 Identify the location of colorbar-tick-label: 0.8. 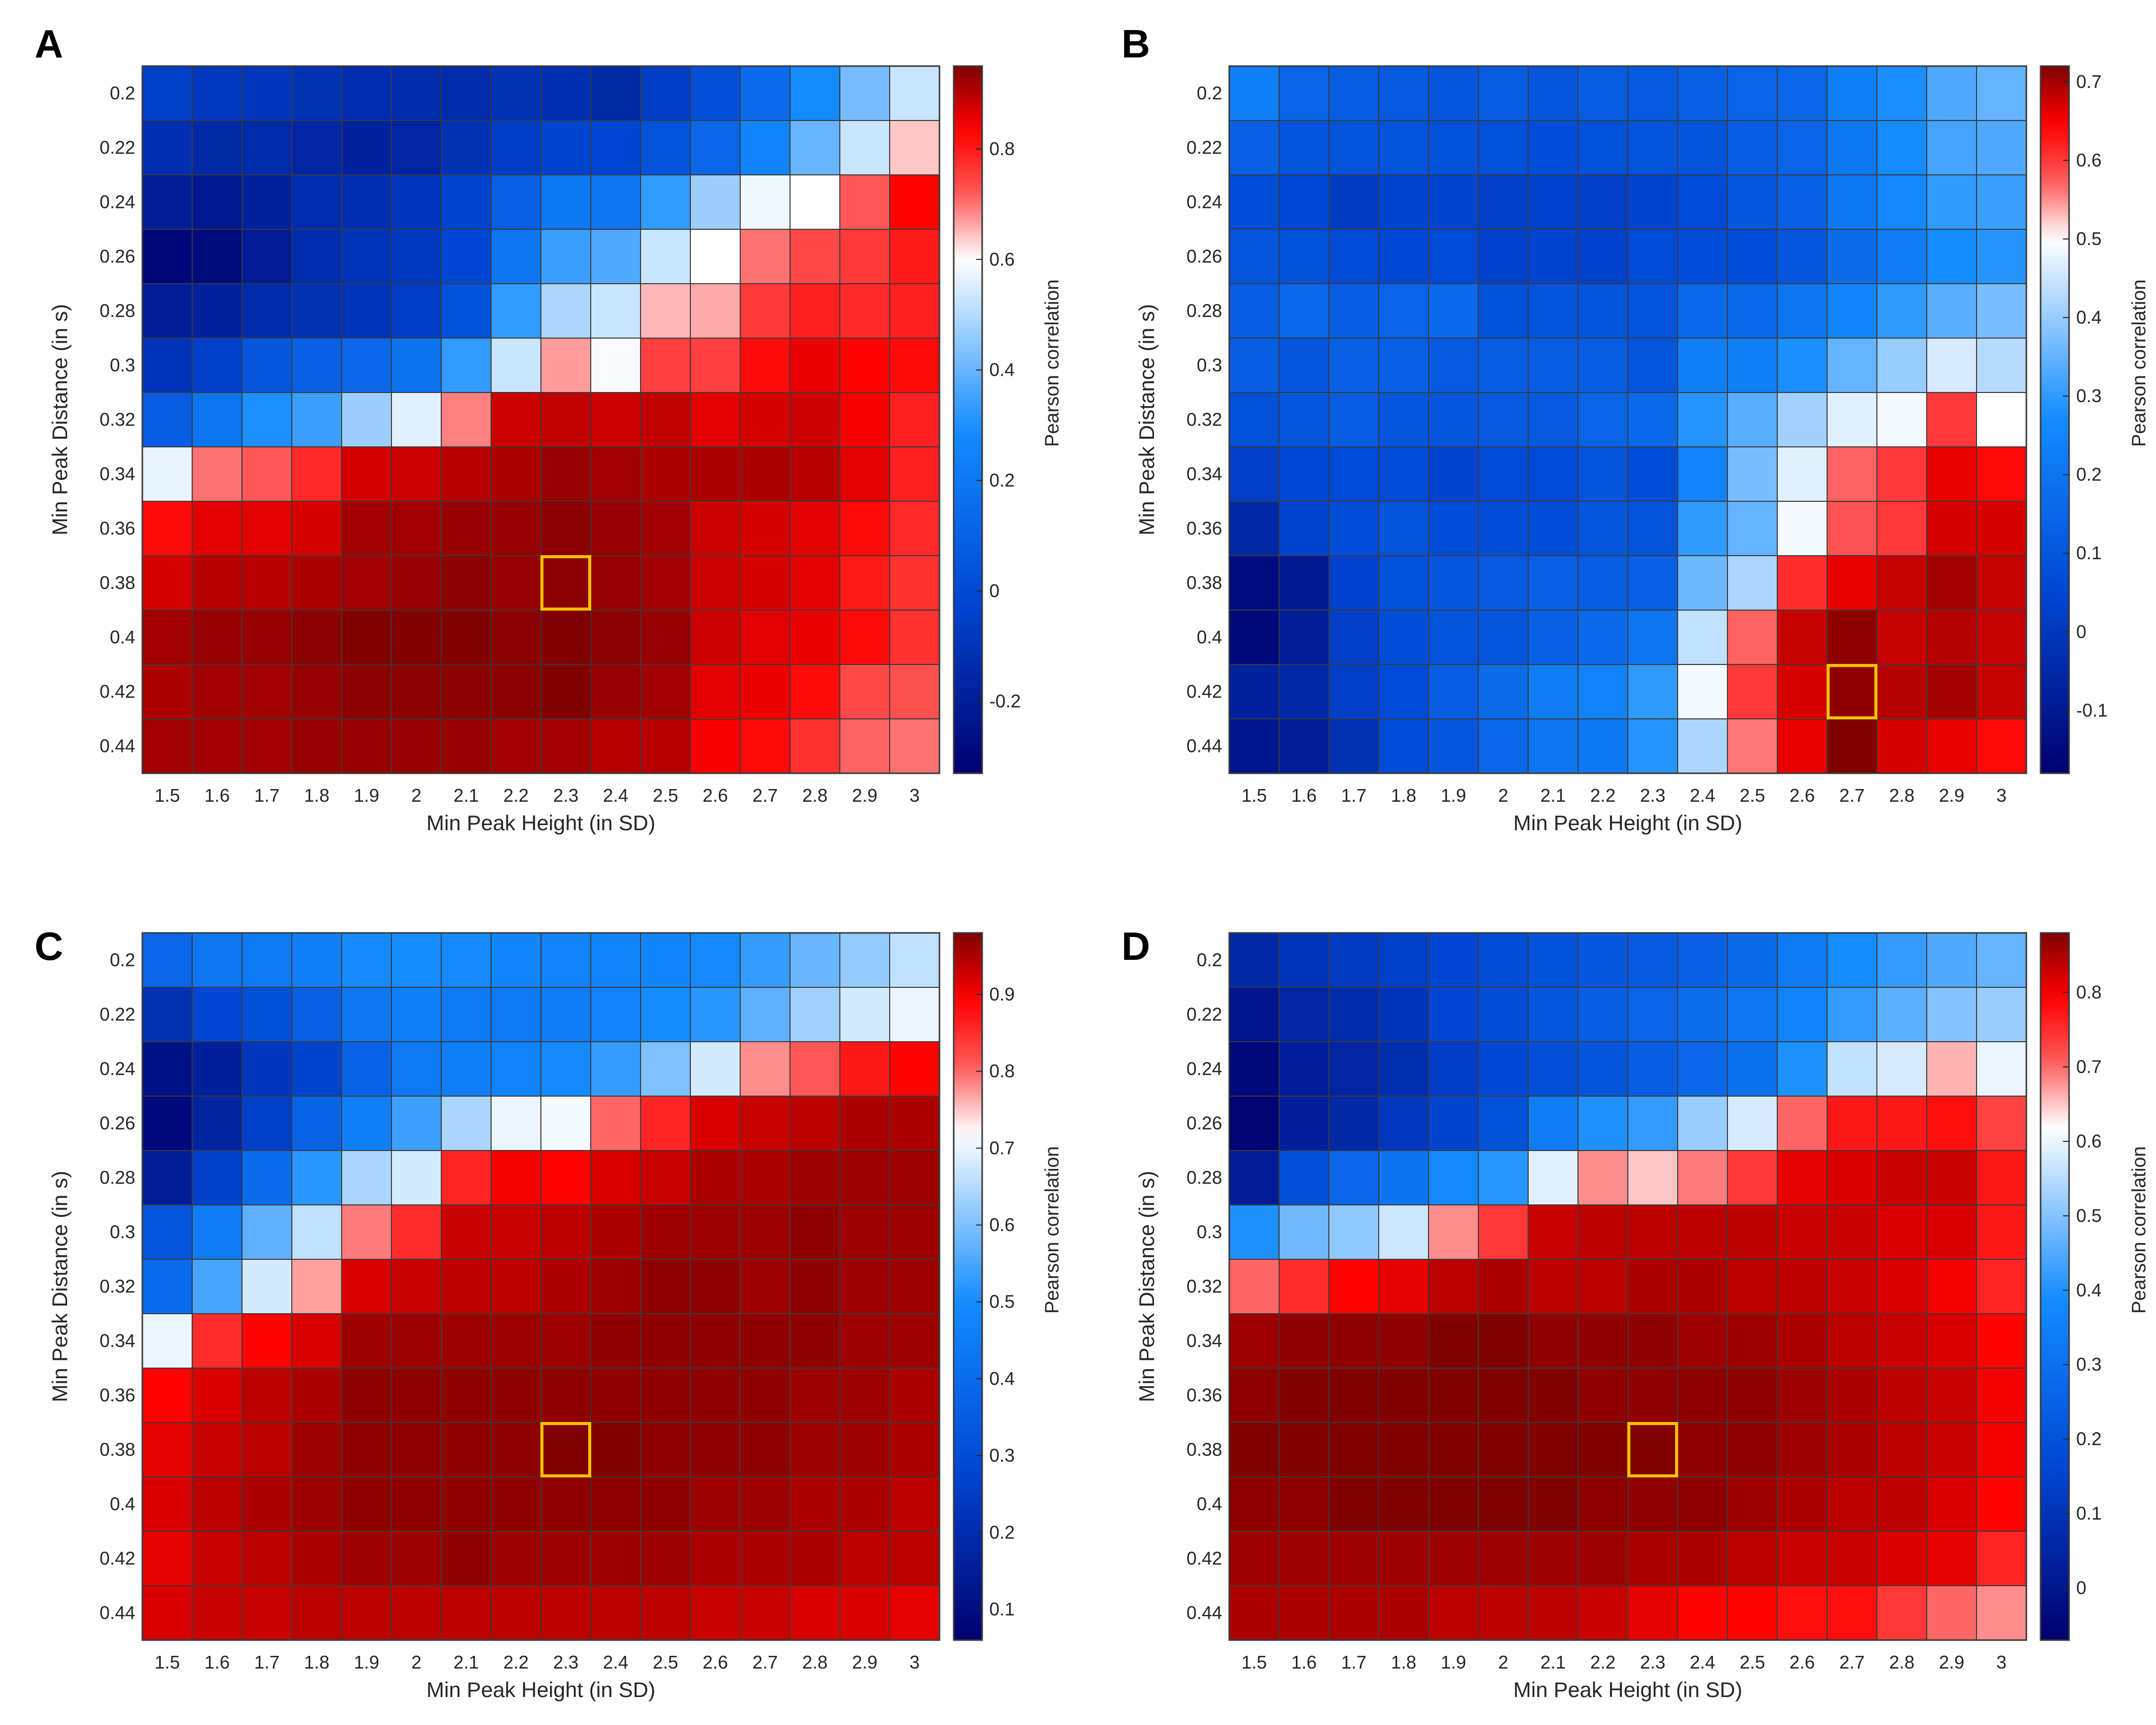
(1002, 1071).